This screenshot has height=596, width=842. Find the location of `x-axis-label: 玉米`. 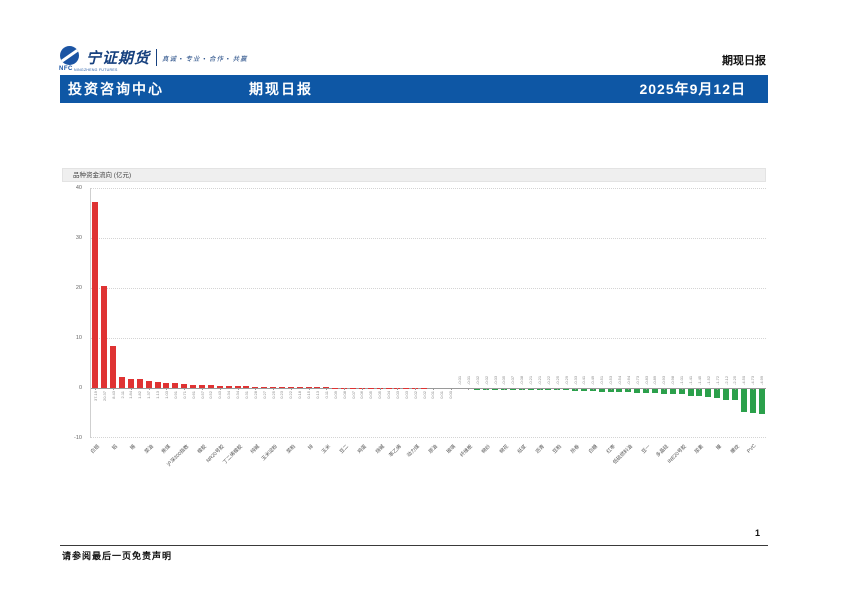

x-axis-label: 玉米 is located at coordinates (326, 449).